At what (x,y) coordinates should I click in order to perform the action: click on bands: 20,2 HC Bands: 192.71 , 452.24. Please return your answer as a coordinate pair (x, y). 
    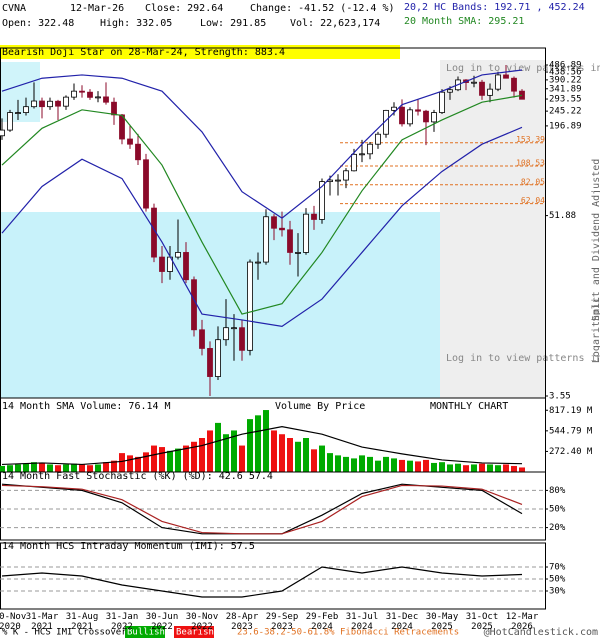
    Looking at the image, I should click on (494, 7).